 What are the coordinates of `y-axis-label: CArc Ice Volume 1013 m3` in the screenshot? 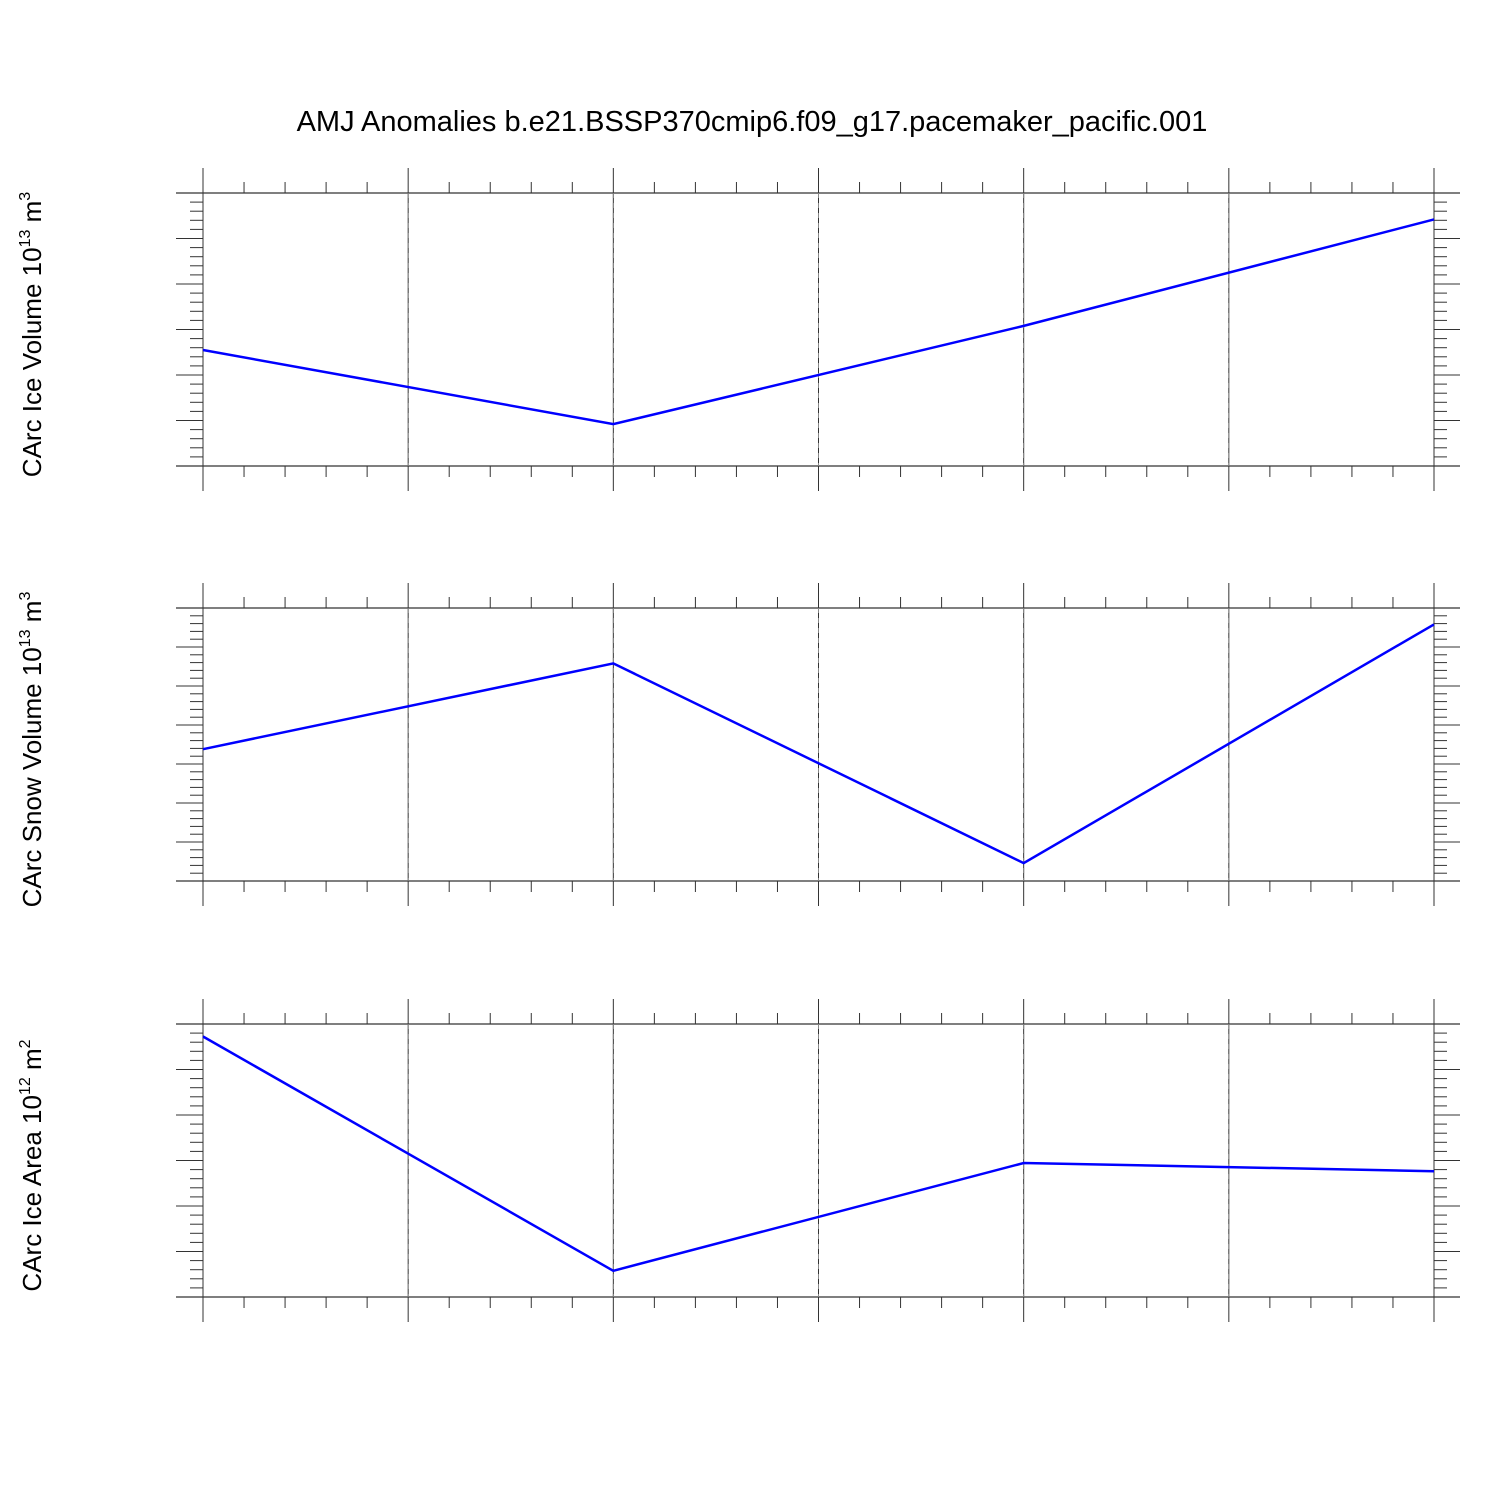 It's located at (32, 335).